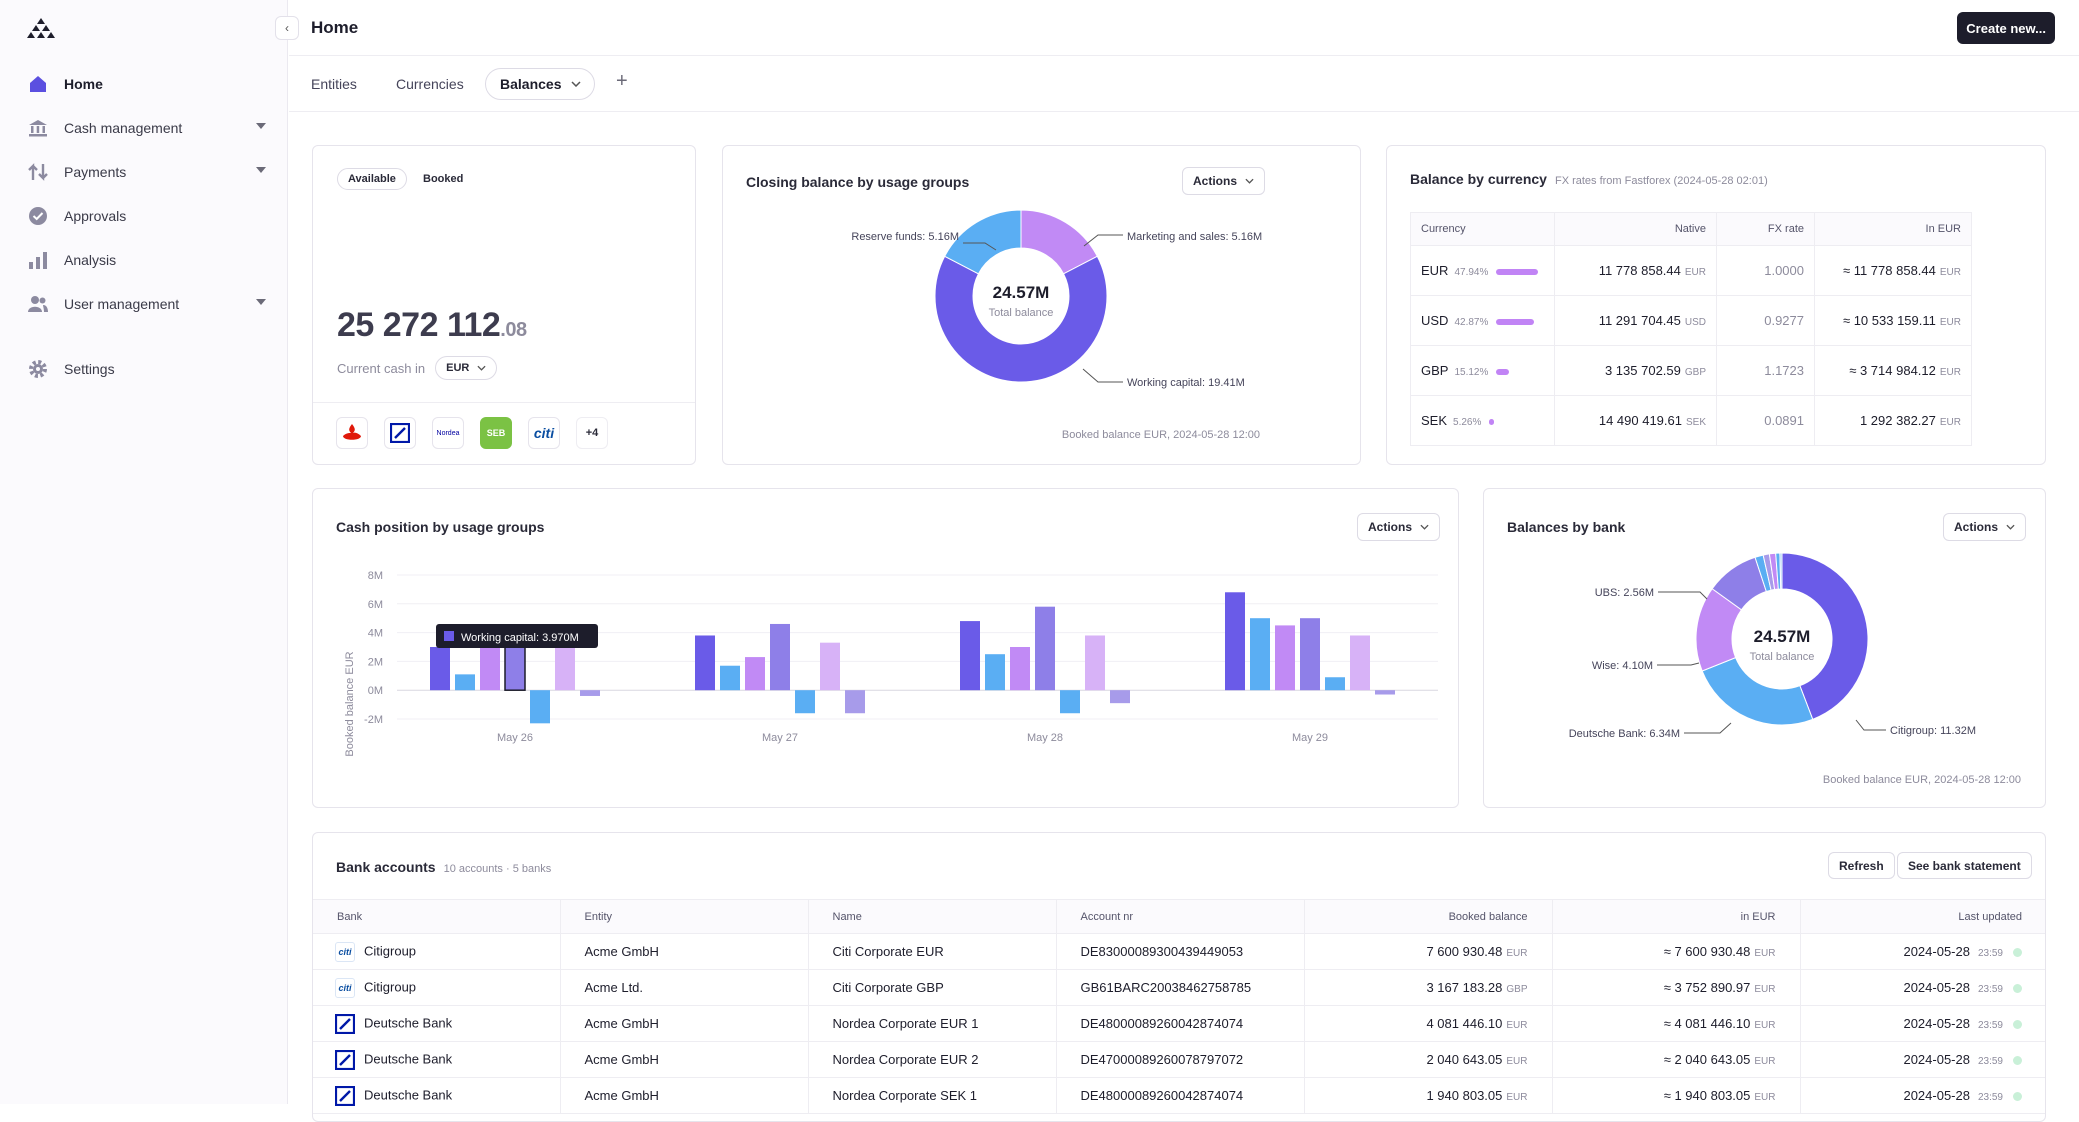  I want to click on last-updated-cell: 2024-05-28 23:59, so click(1922, 1095).